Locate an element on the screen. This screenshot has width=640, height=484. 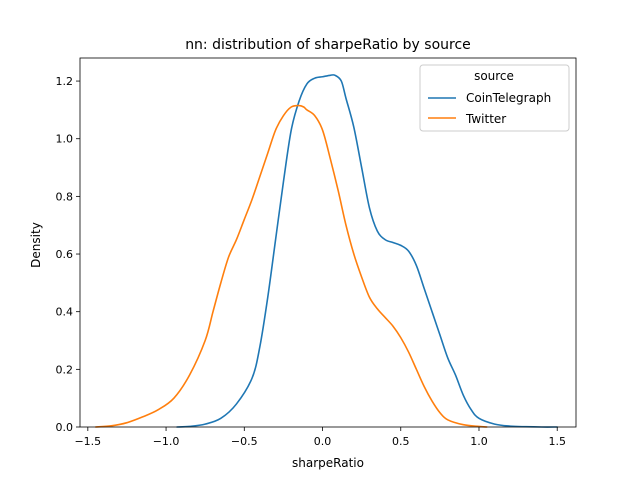
legend-title: source is located at coordinates (494, 76).